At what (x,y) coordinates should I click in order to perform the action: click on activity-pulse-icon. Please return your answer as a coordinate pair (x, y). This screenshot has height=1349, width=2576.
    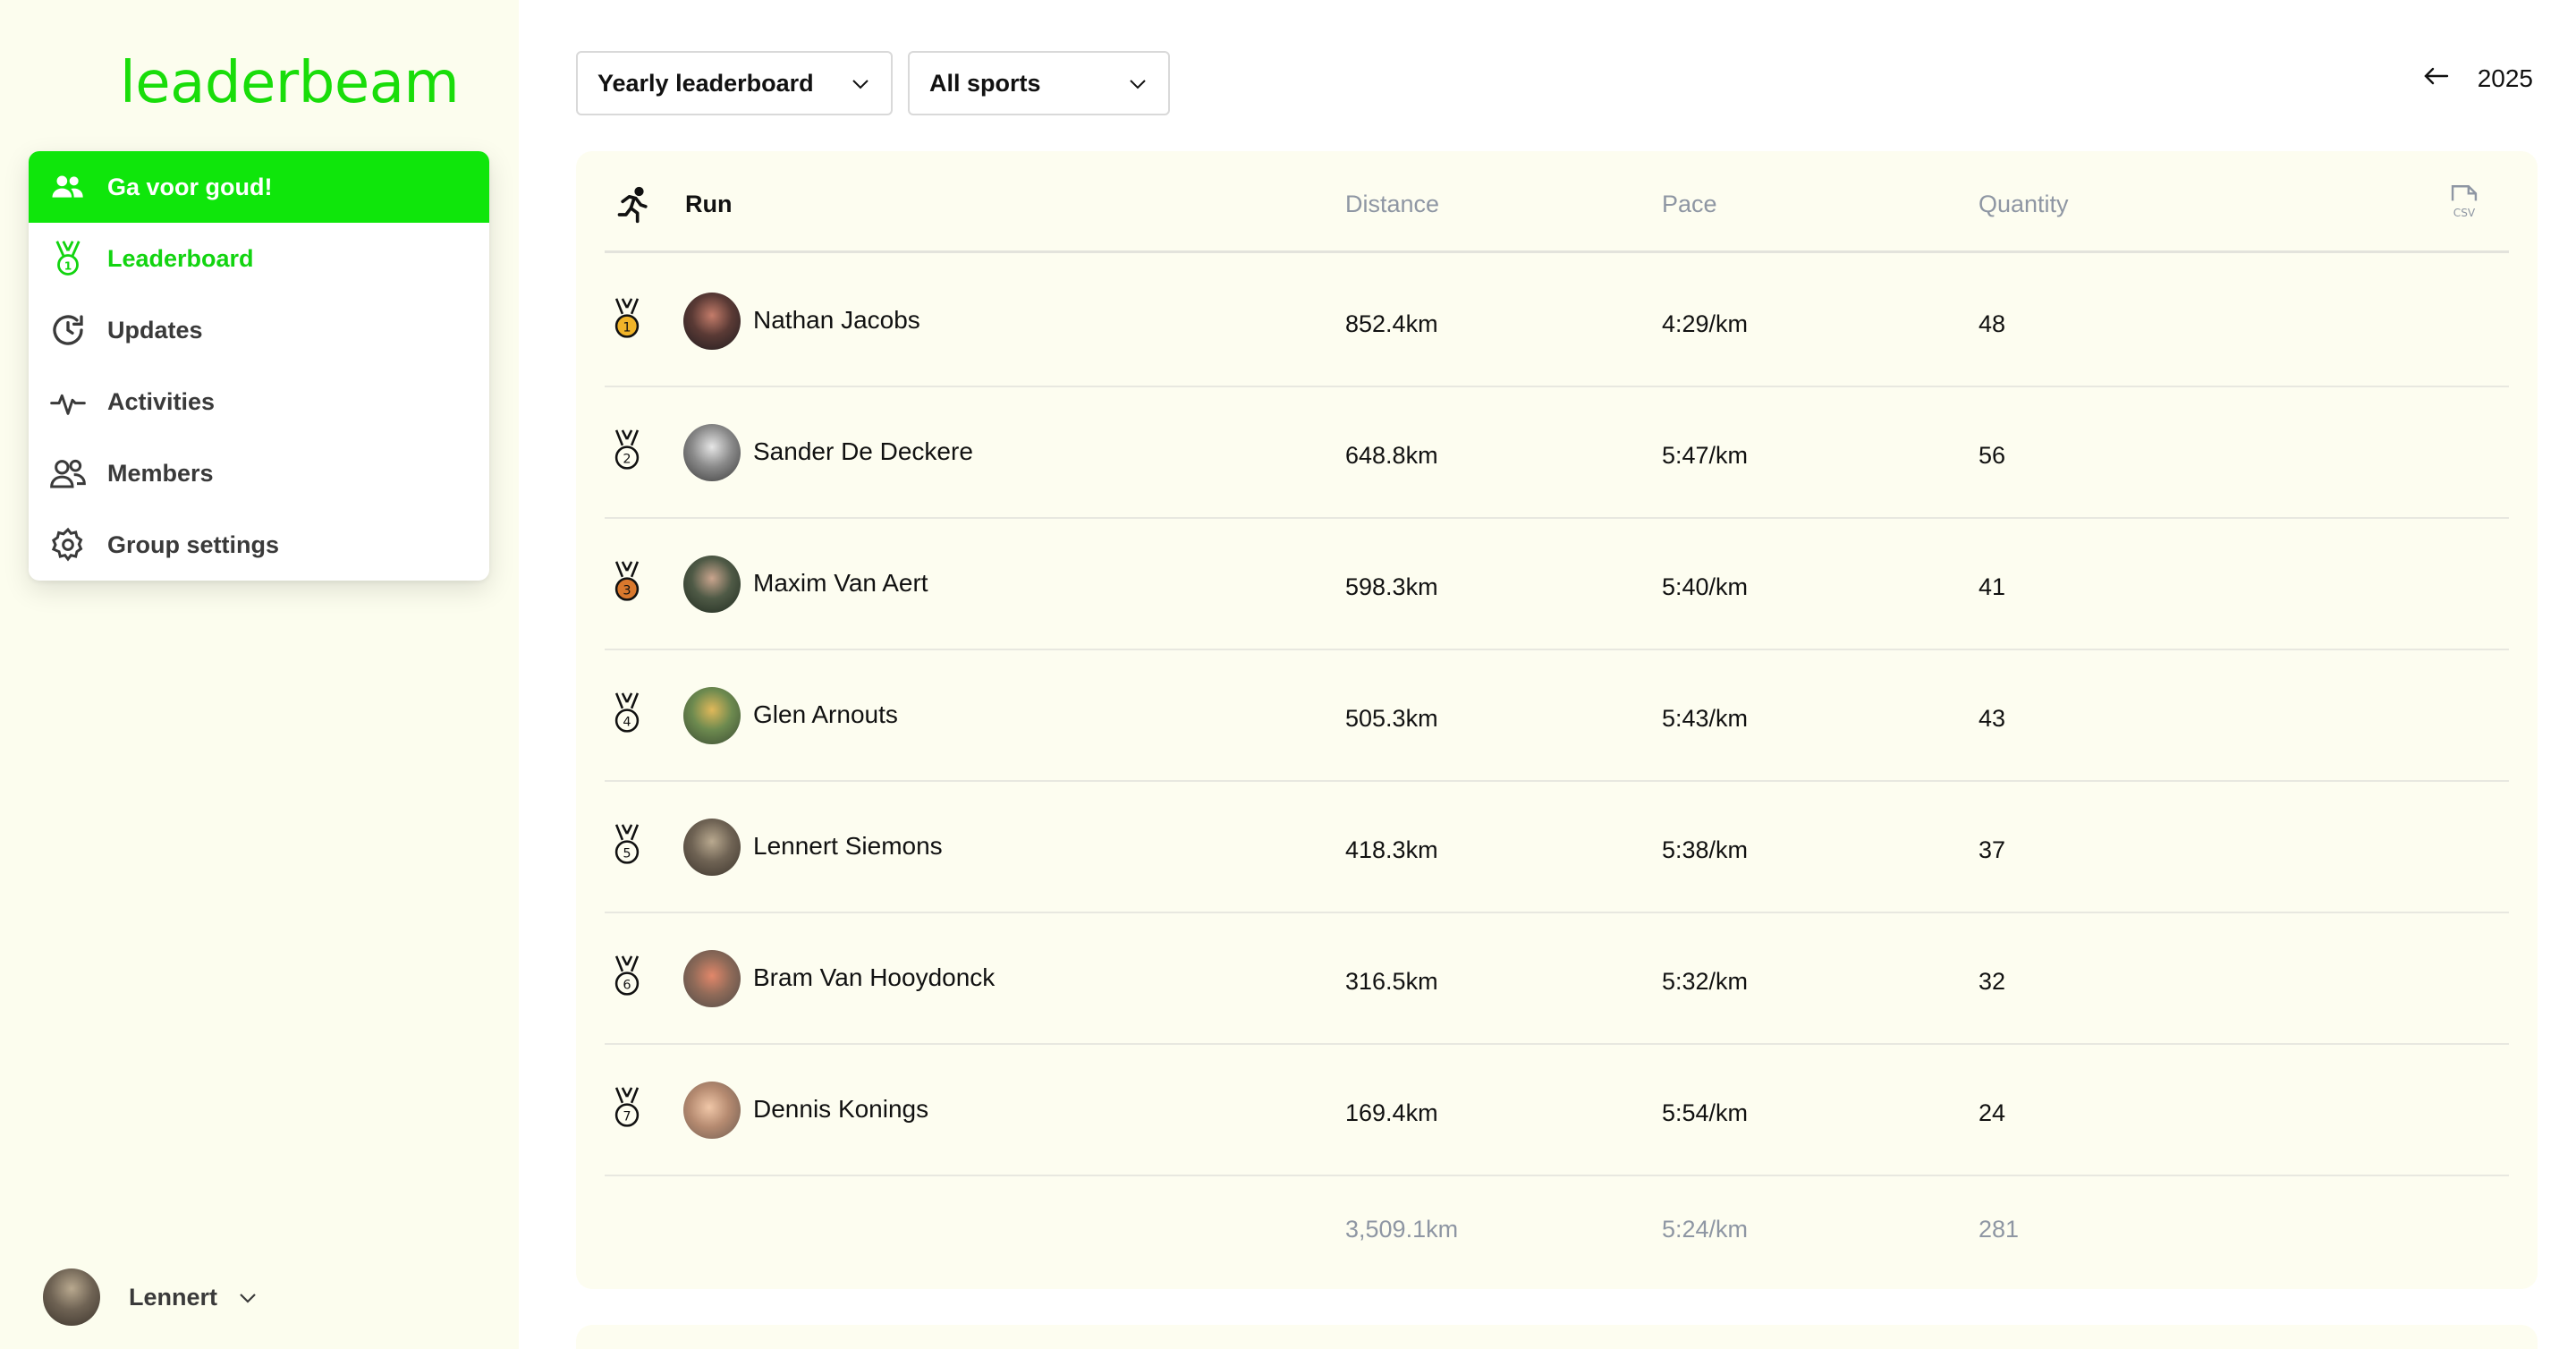
    Looking at the image, I should click on (68, 401).